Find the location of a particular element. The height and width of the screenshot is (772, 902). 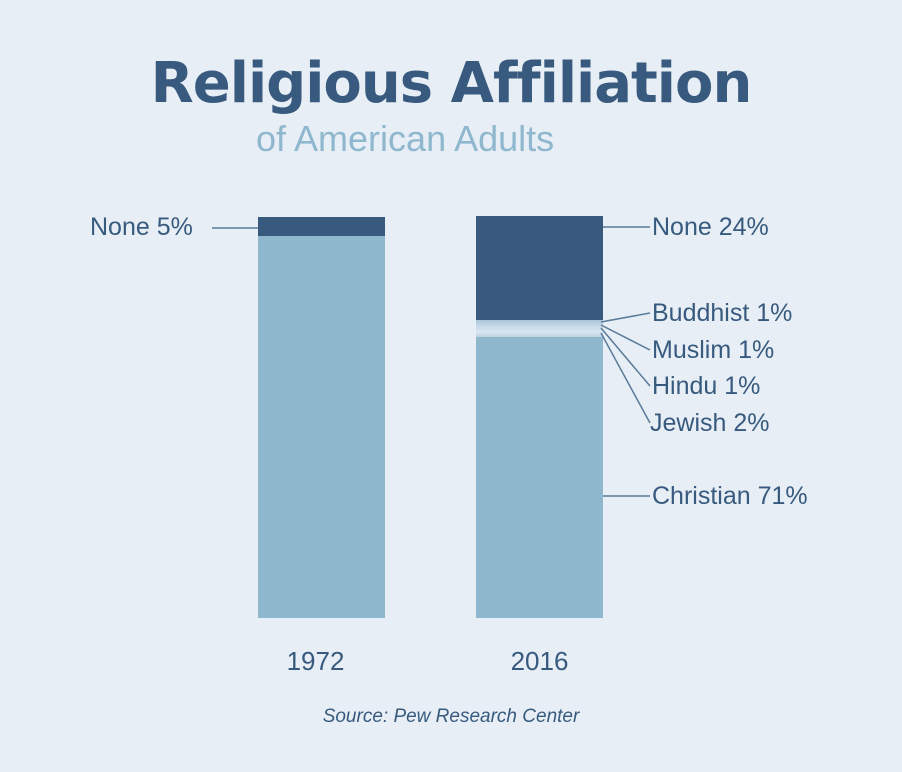

year-label-1972: 1972 is located at coordinates (315, 661).